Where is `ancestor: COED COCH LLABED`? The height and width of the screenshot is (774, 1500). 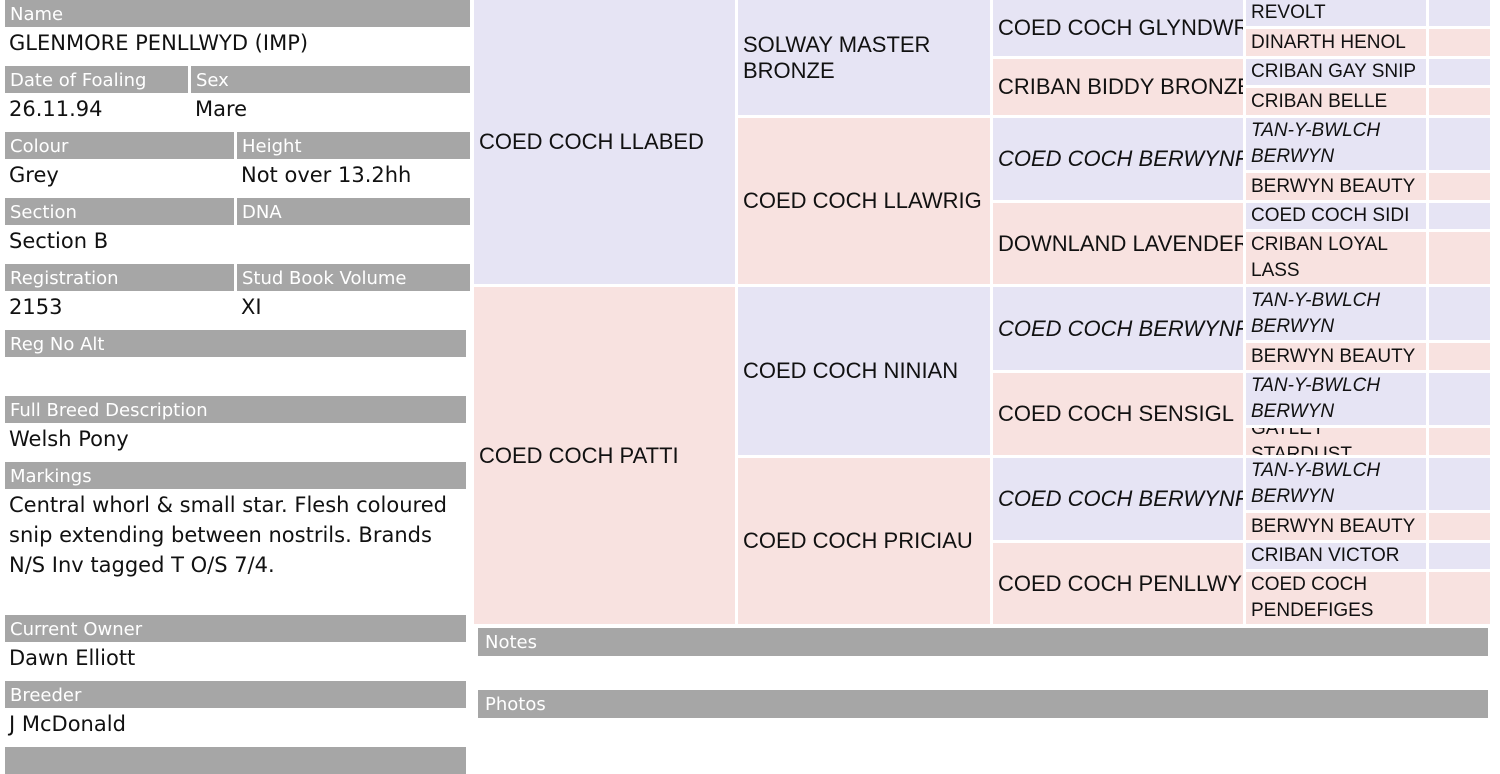
ancestor: COED COCH LLABED is located at coordinates (604, 142).